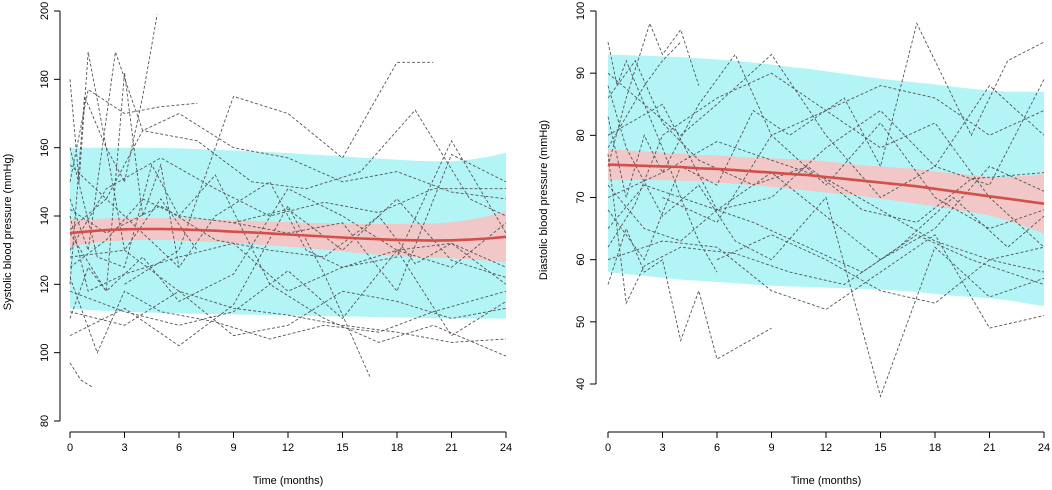 This screenshot has width=1052, height=490. Describe the element at coordinates (45, 352) in the screenshot. I see `systolic-y-tick-label: 100` at that location.